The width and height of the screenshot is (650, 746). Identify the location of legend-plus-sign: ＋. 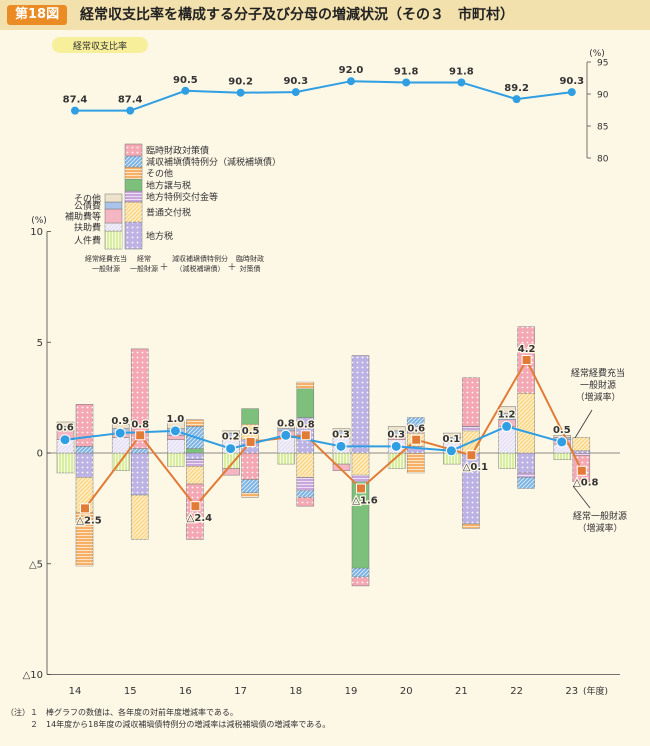
(163, 267).